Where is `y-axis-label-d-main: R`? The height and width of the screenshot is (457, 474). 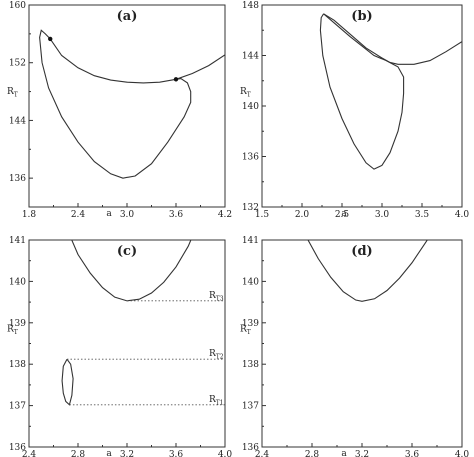
y-axis-label-d-main: R is located at coordinates (243, 330).